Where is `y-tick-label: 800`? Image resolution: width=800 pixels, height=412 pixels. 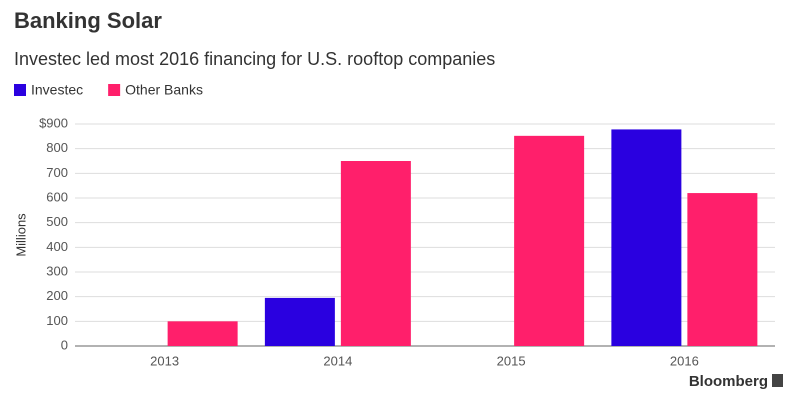 y-tick-label: 800 is located at coordinates (57, 147).